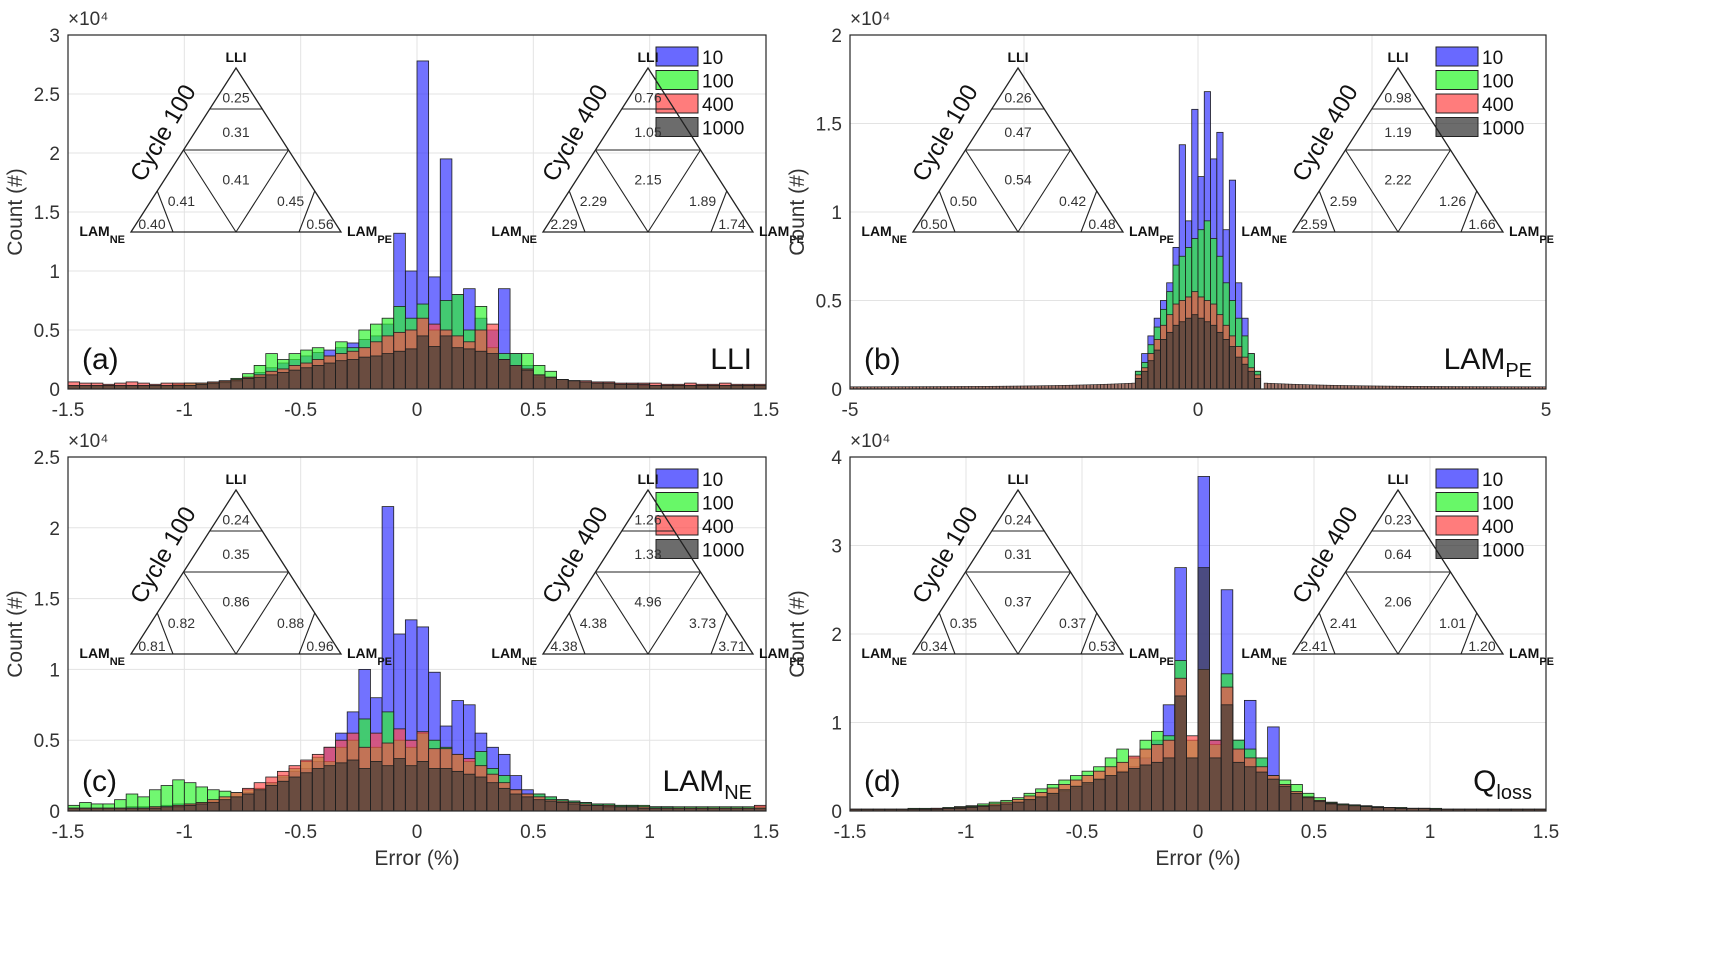  I want to click on x-tick-label: 1.5, so click(766, 832).